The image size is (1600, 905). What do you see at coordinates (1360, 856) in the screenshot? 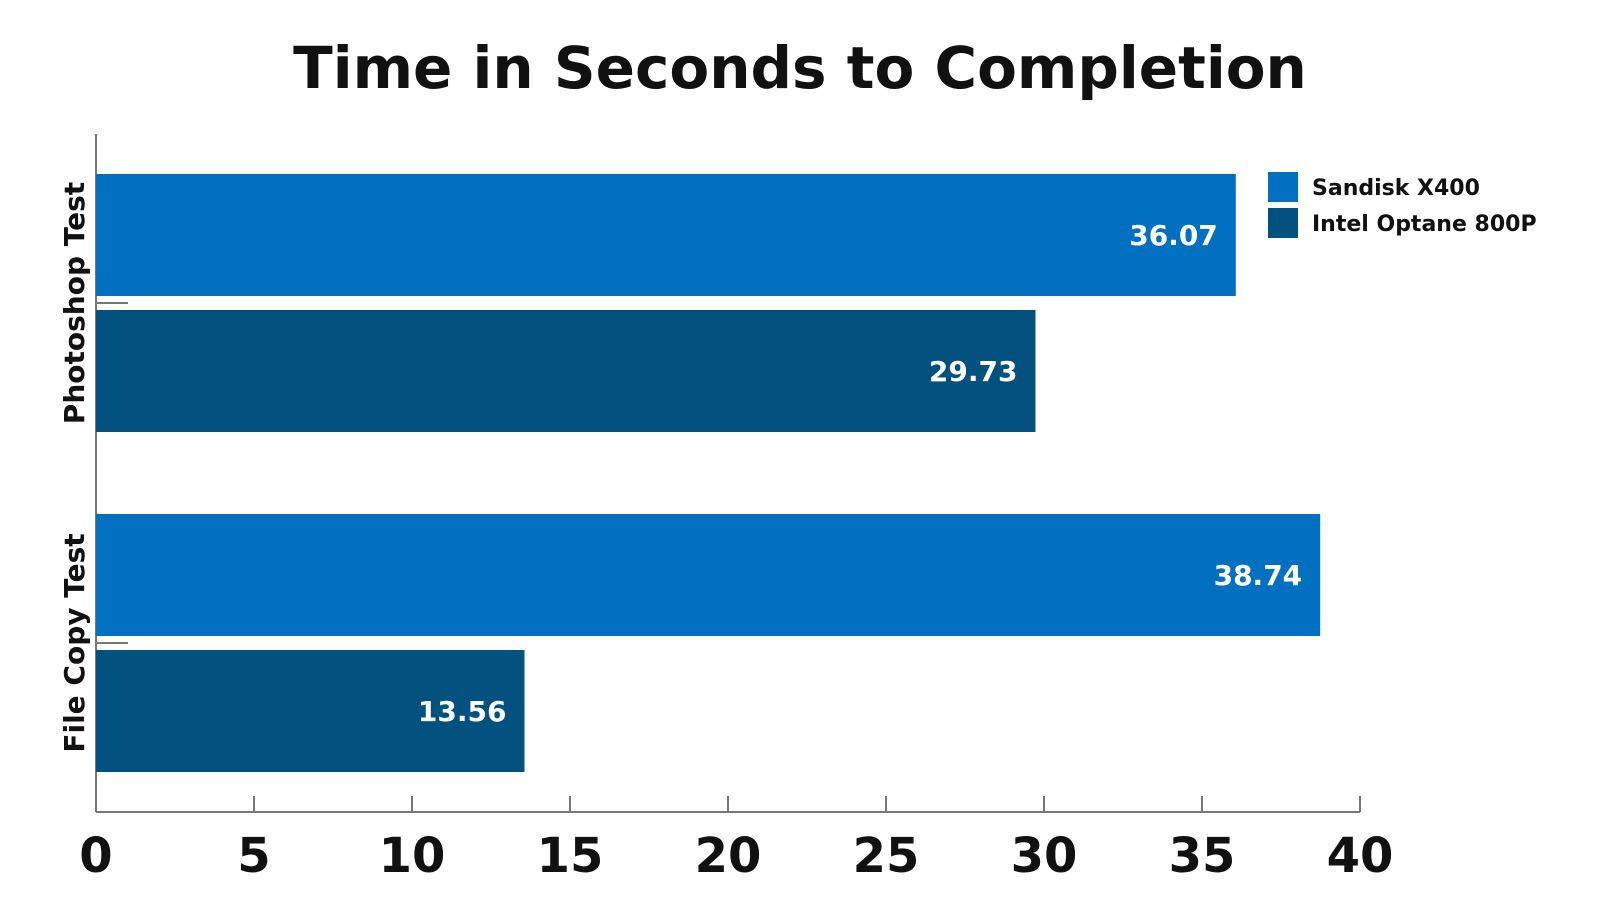
I see `x-tick-label: 40` at bounding box center [1360, 856].